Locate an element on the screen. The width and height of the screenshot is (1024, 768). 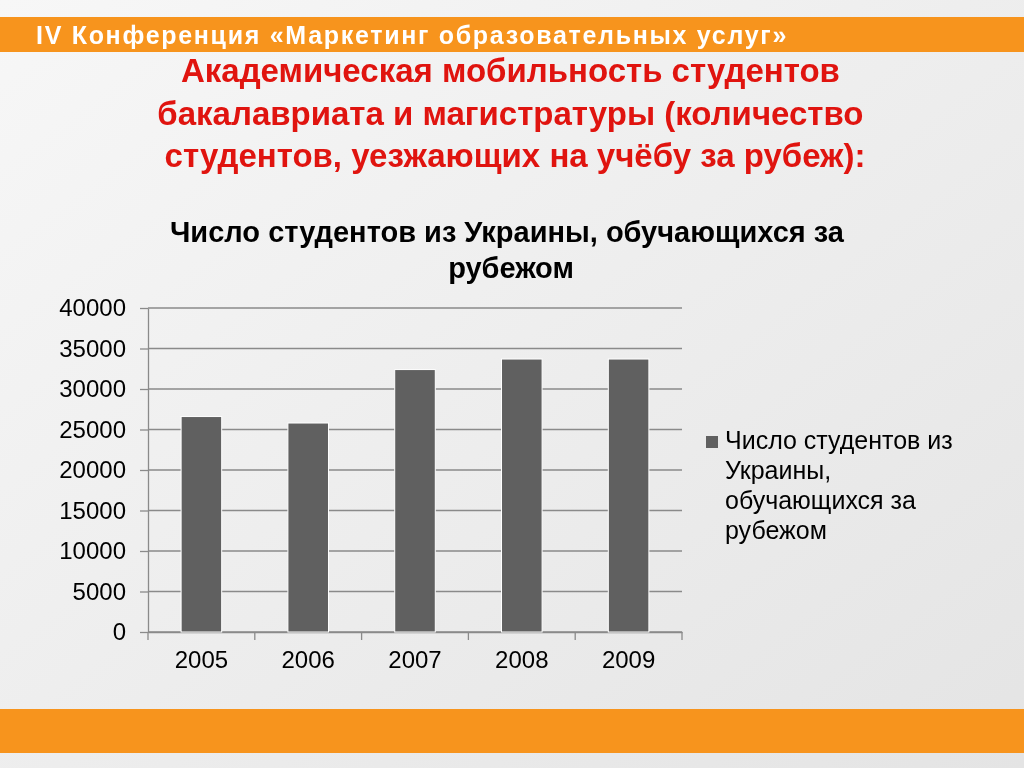
y-tick-label: 20000 is located at coordinates (92, 470).